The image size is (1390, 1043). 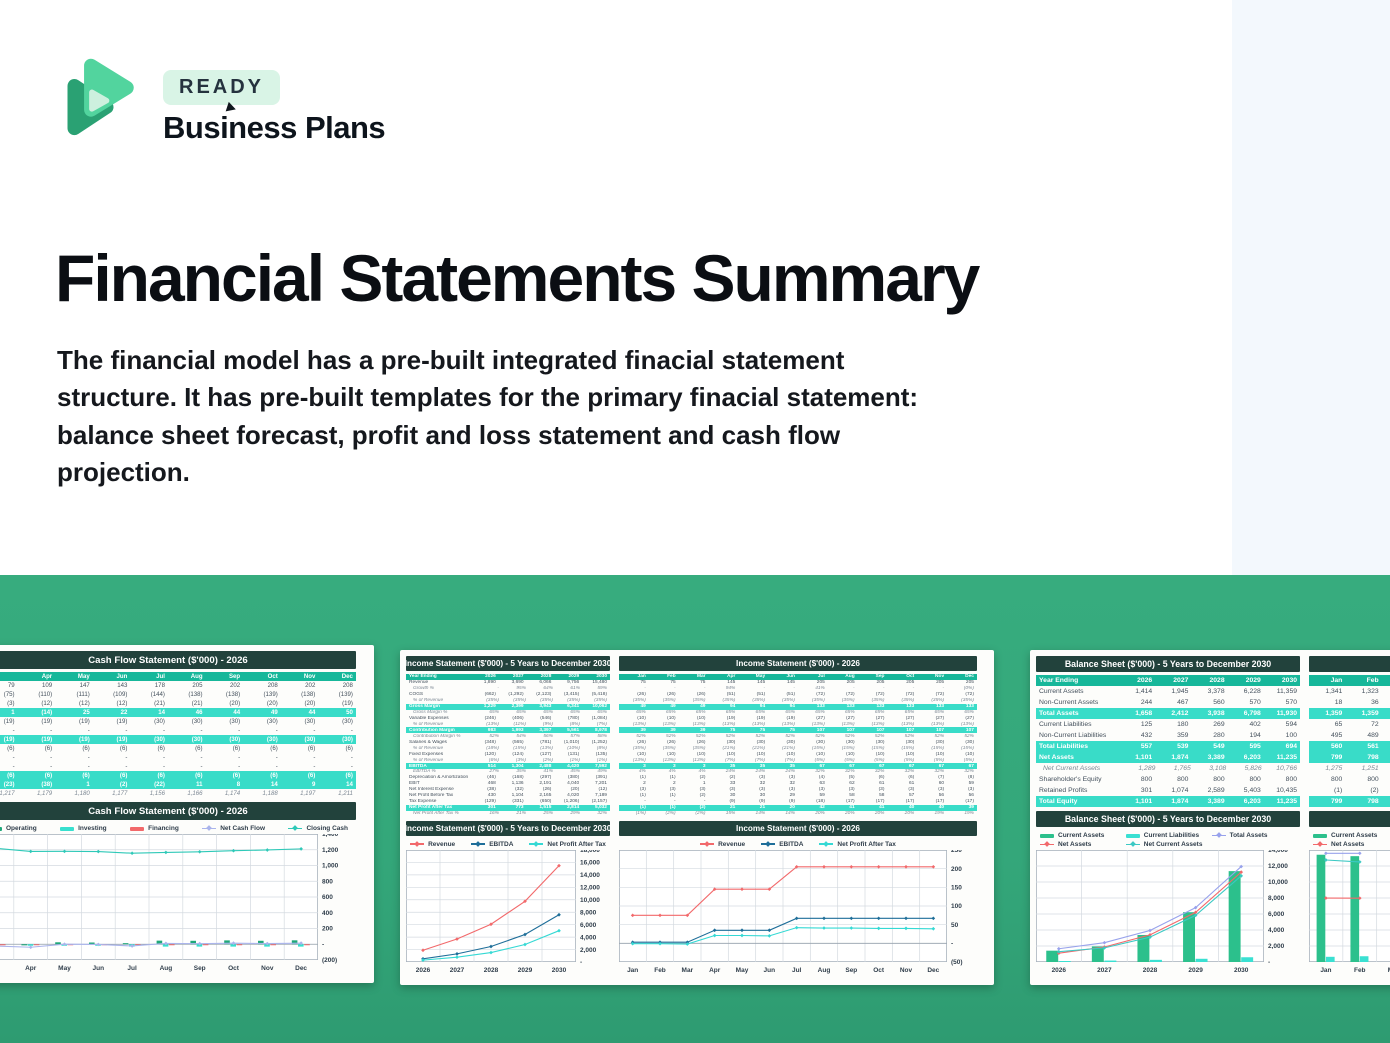 I want to click on table-cell: 6,203, so click(x=1252, y=757).